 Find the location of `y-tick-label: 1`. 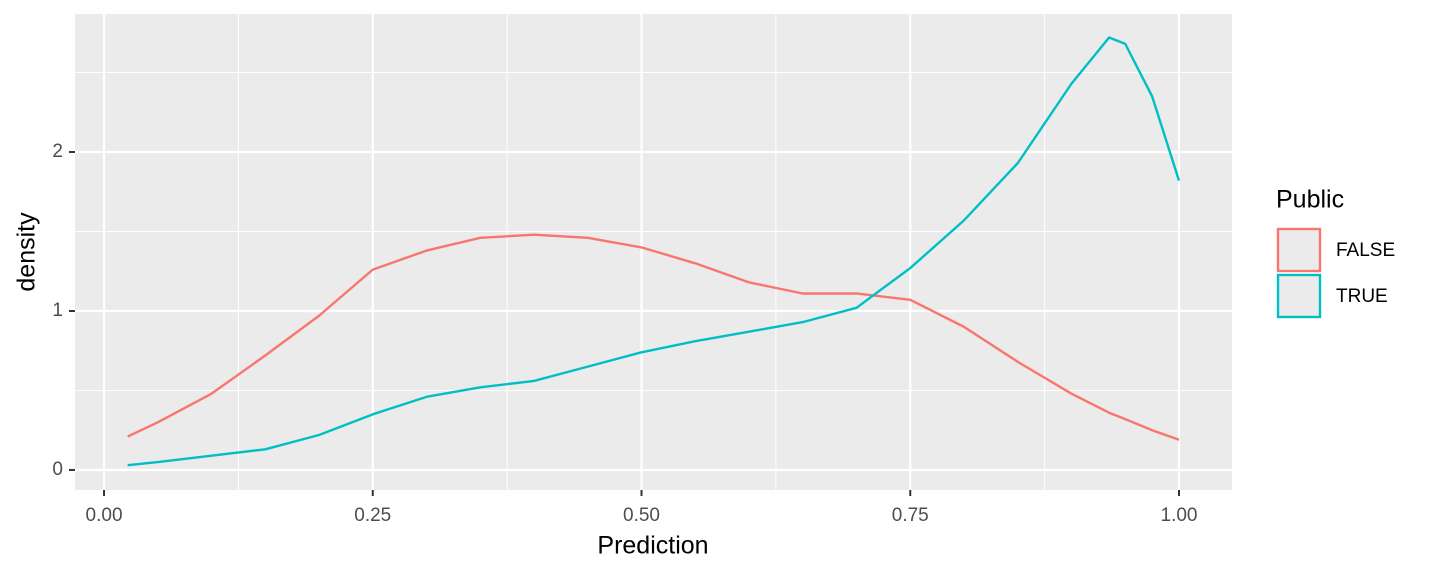

y-tick-label: 1 is located at coordinates (57, 310).